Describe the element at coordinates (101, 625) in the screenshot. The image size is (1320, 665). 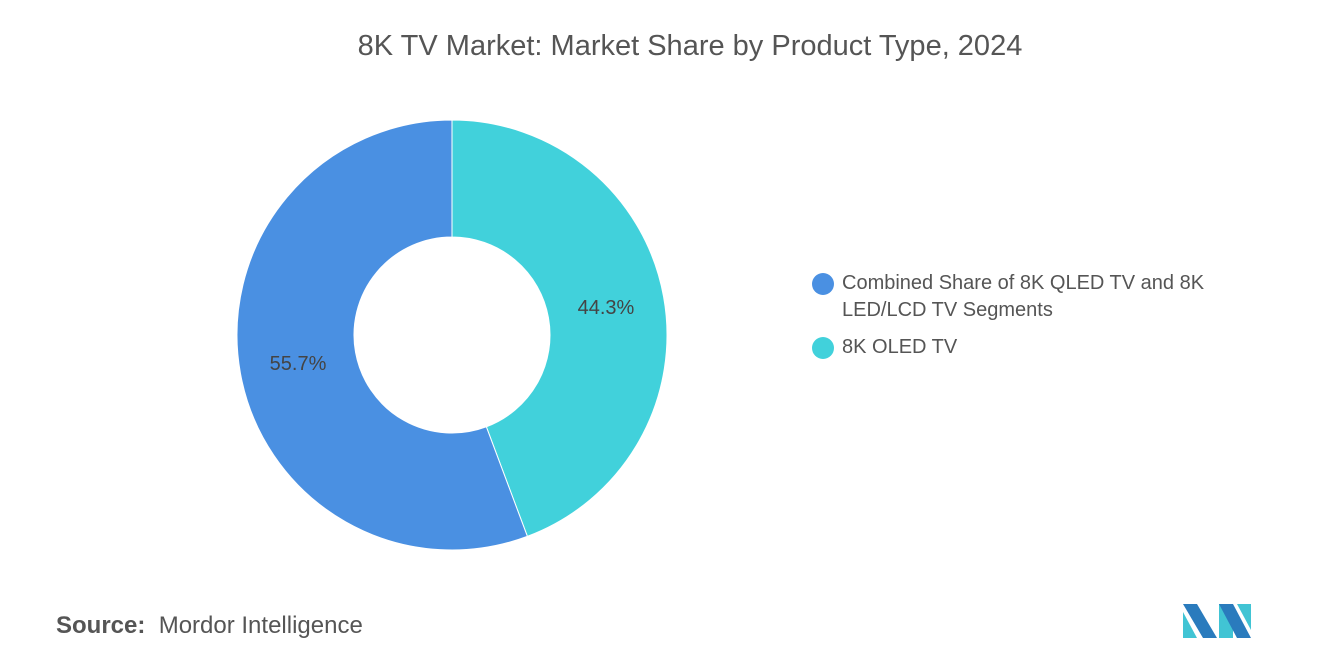
I see `source-label: Source:` at that location.